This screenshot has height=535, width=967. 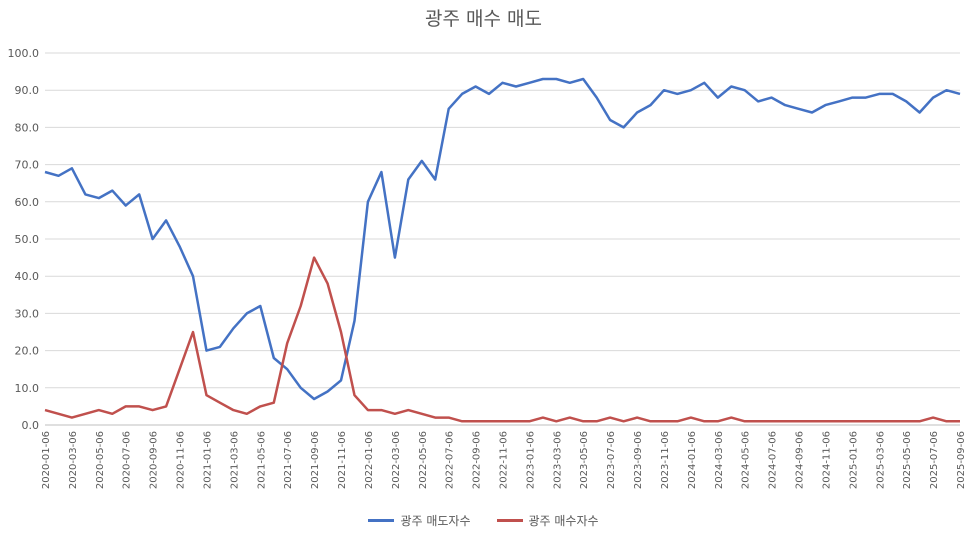 What do you see at coordinates (746, 460) in the screenshot?
I see `x-tick-label: 2024-05-06` at bounding box center [746, 460].